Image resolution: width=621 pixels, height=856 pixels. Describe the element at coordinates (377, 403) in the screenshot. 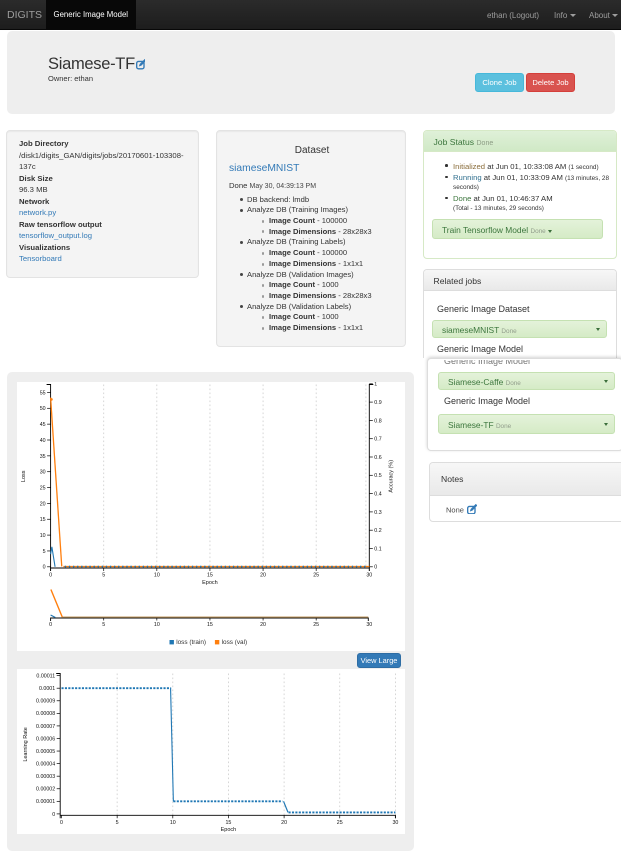

I see `svg-text: 0.9` at that location.